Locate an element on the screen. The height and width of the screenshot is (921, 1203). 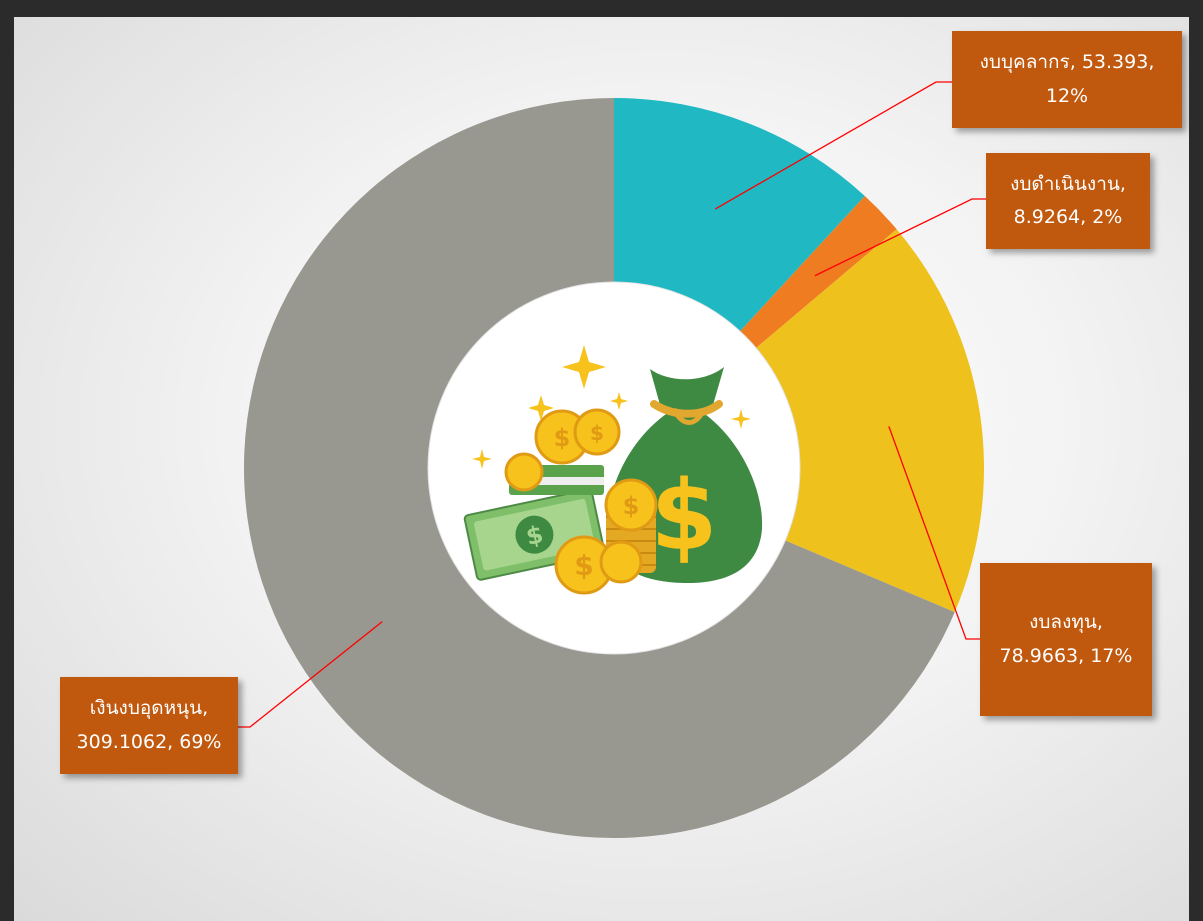
data-label-investment: งบลงทุน, 78.9663, 17% is located at coordinates (1066, 639).